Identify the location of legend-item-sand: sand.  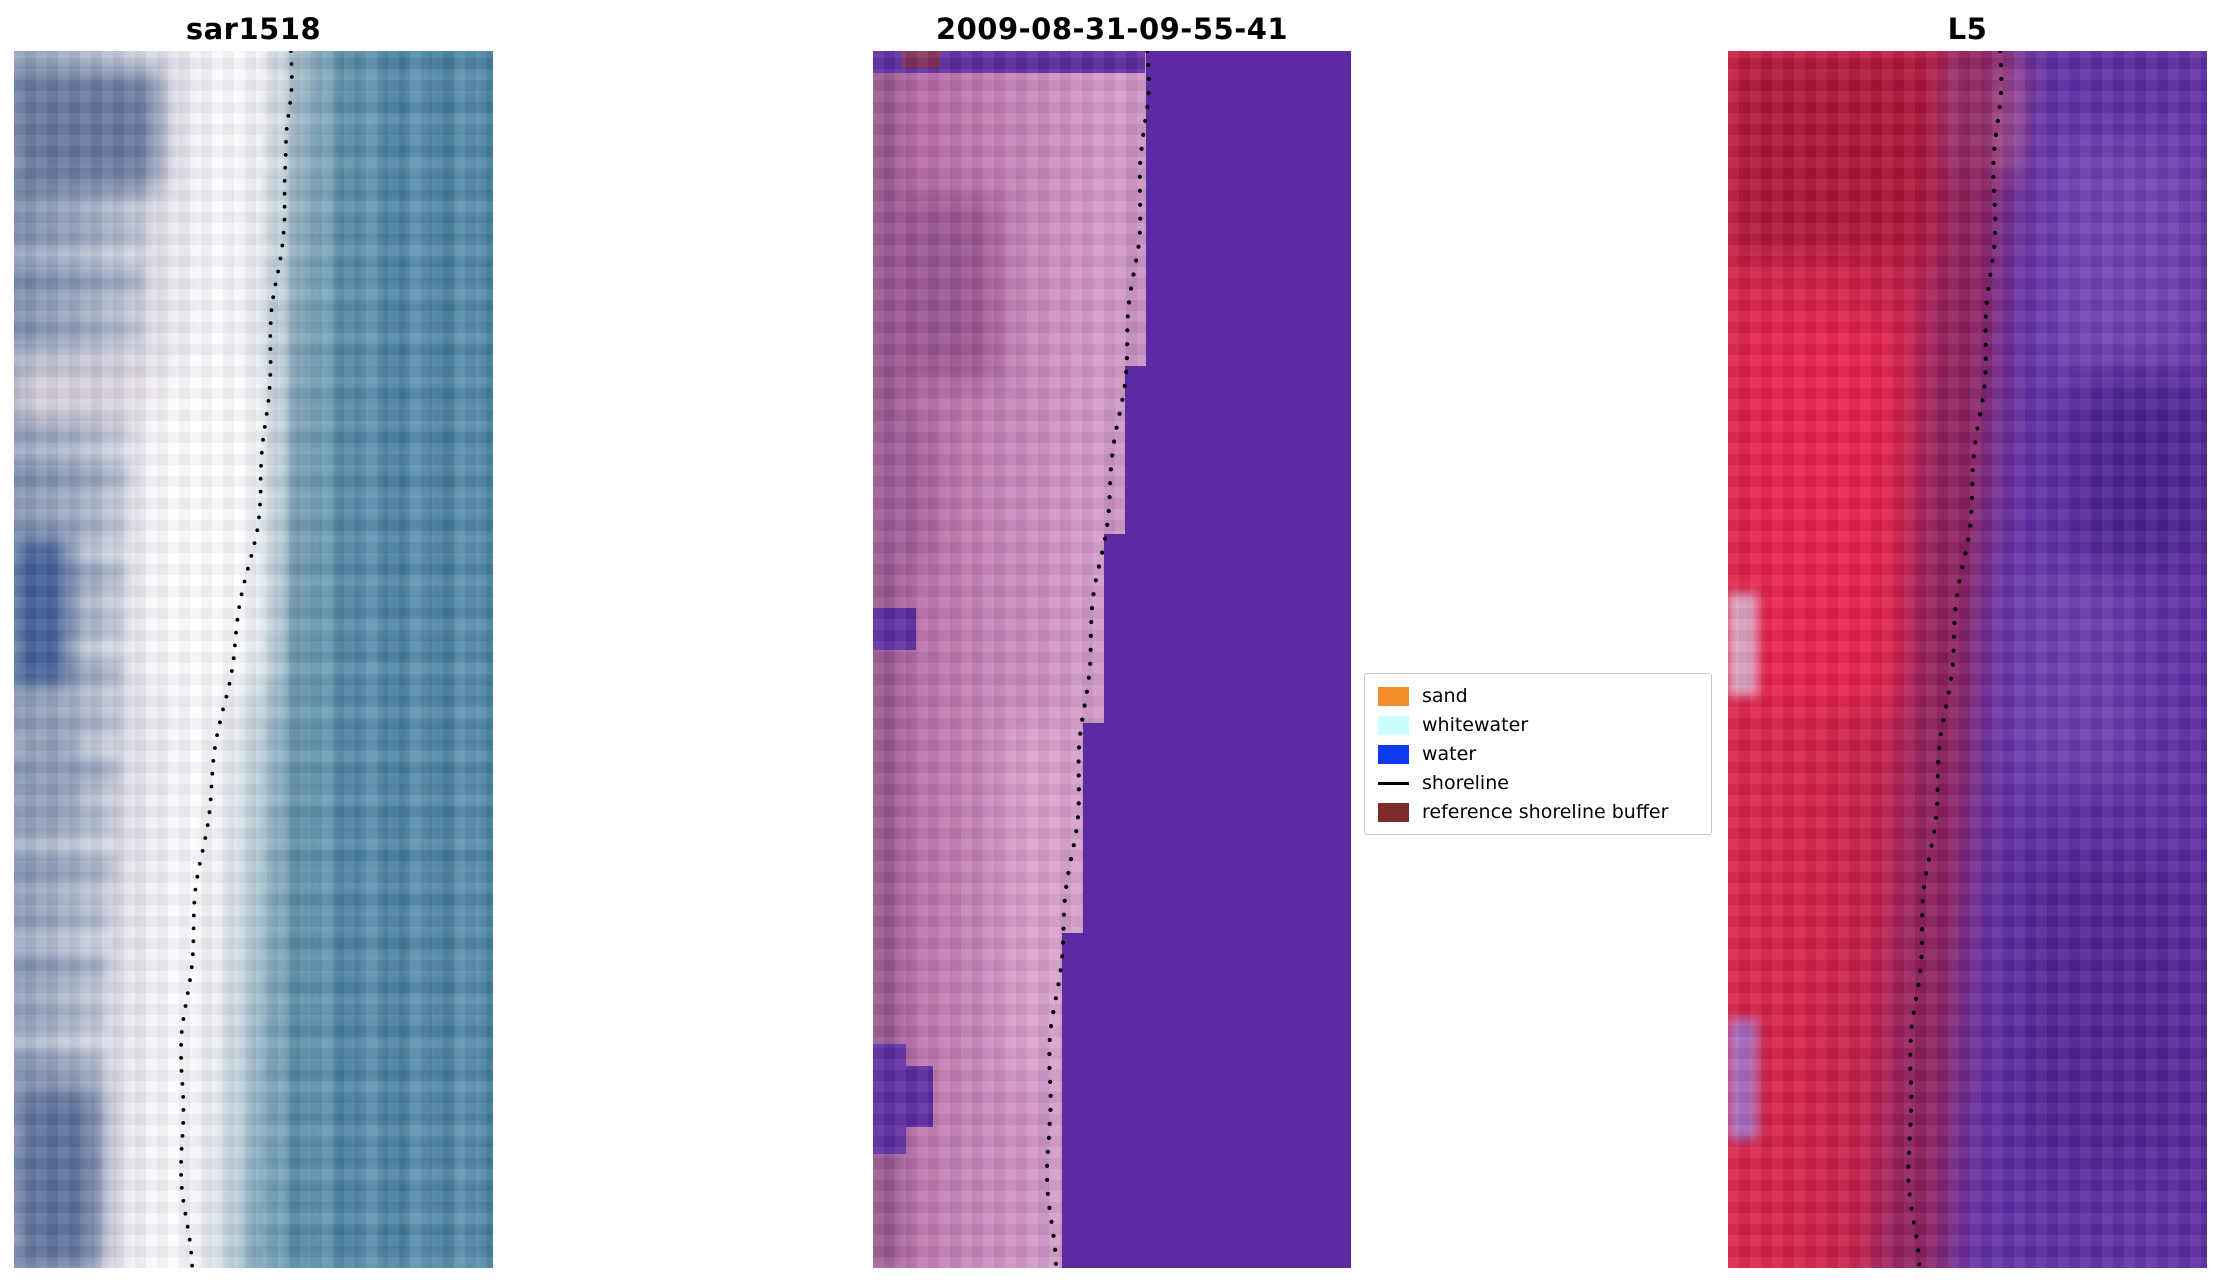
(1538, 696).